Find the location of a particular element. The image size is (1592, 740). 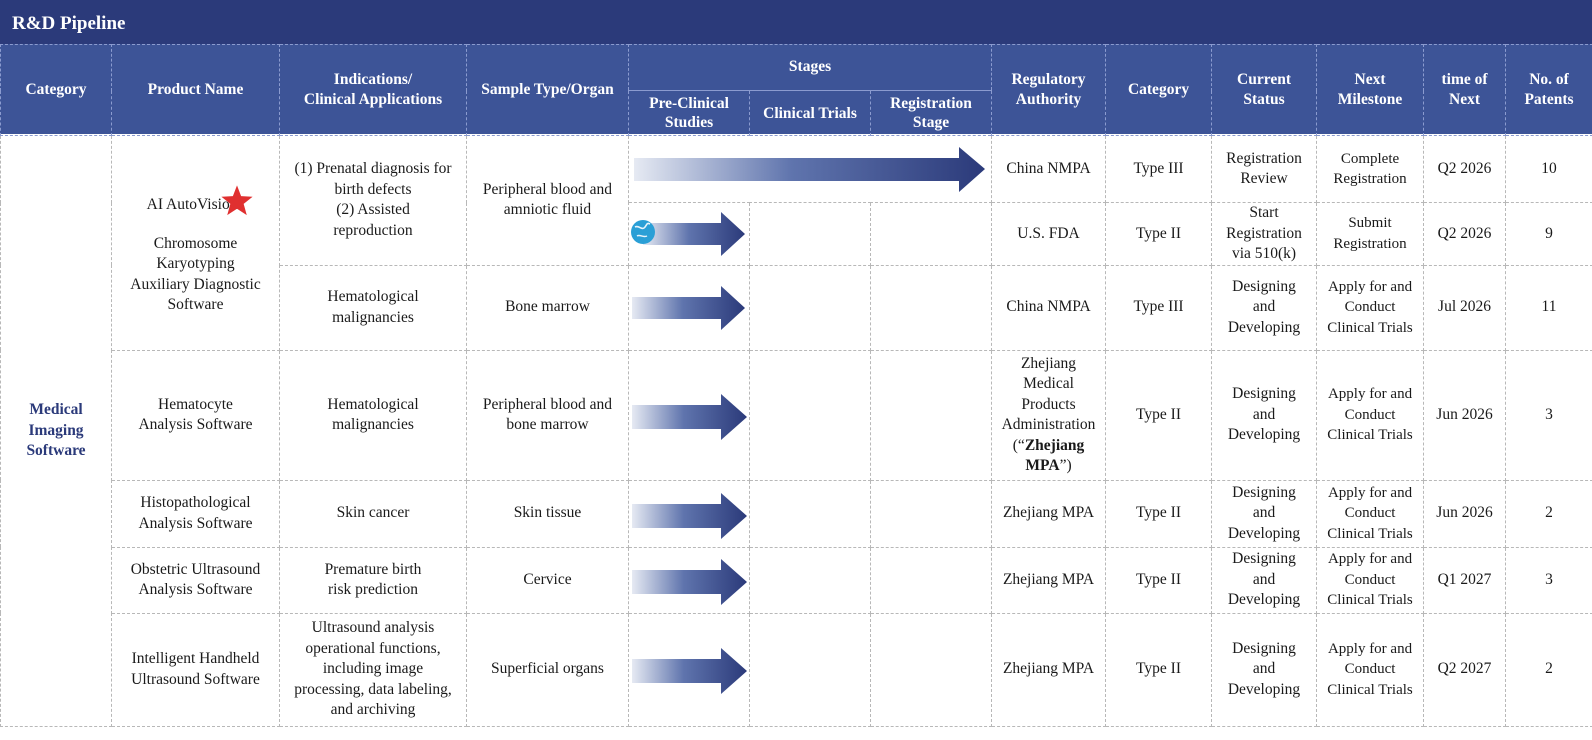

time-row5: Jun 2026 is located at coordinates (1465, 513).